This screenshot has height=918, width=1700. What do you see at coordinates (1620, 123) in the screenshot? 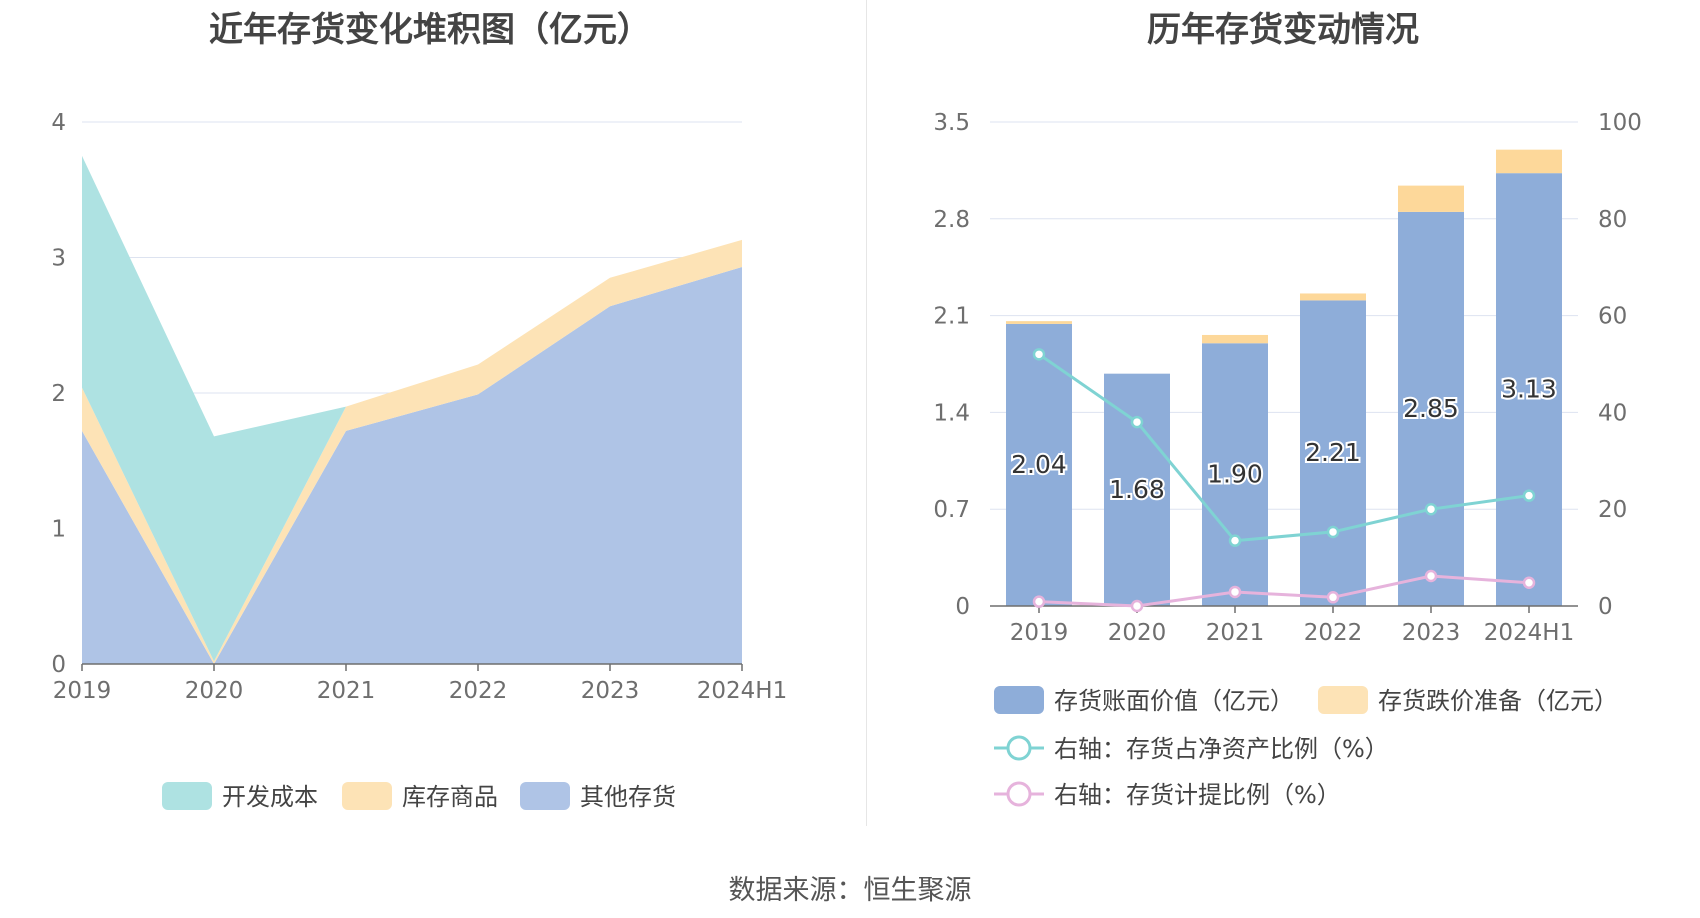
I see `y2-tick-label: 100` at bounding box center [1620, 123].